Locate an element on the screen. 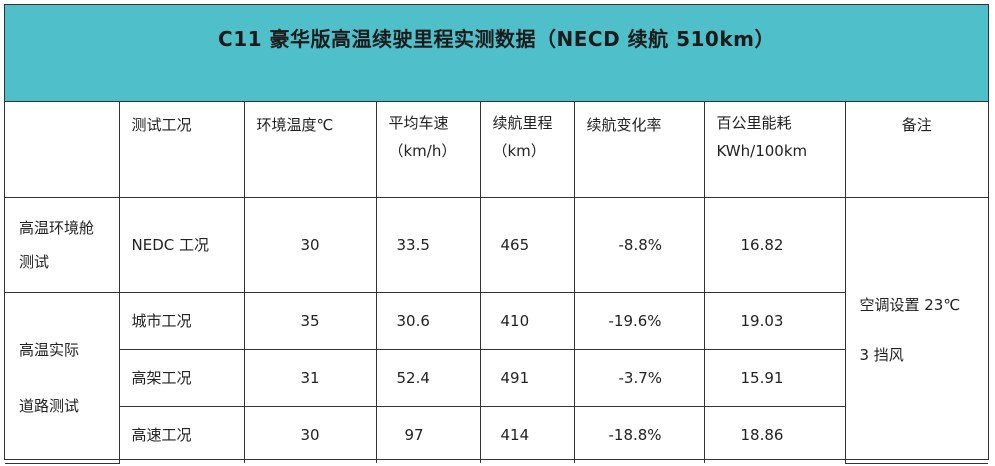 This screenshot has height=466, width=995. cell-avg-speed: 97 is located at coordinates (428, 434).